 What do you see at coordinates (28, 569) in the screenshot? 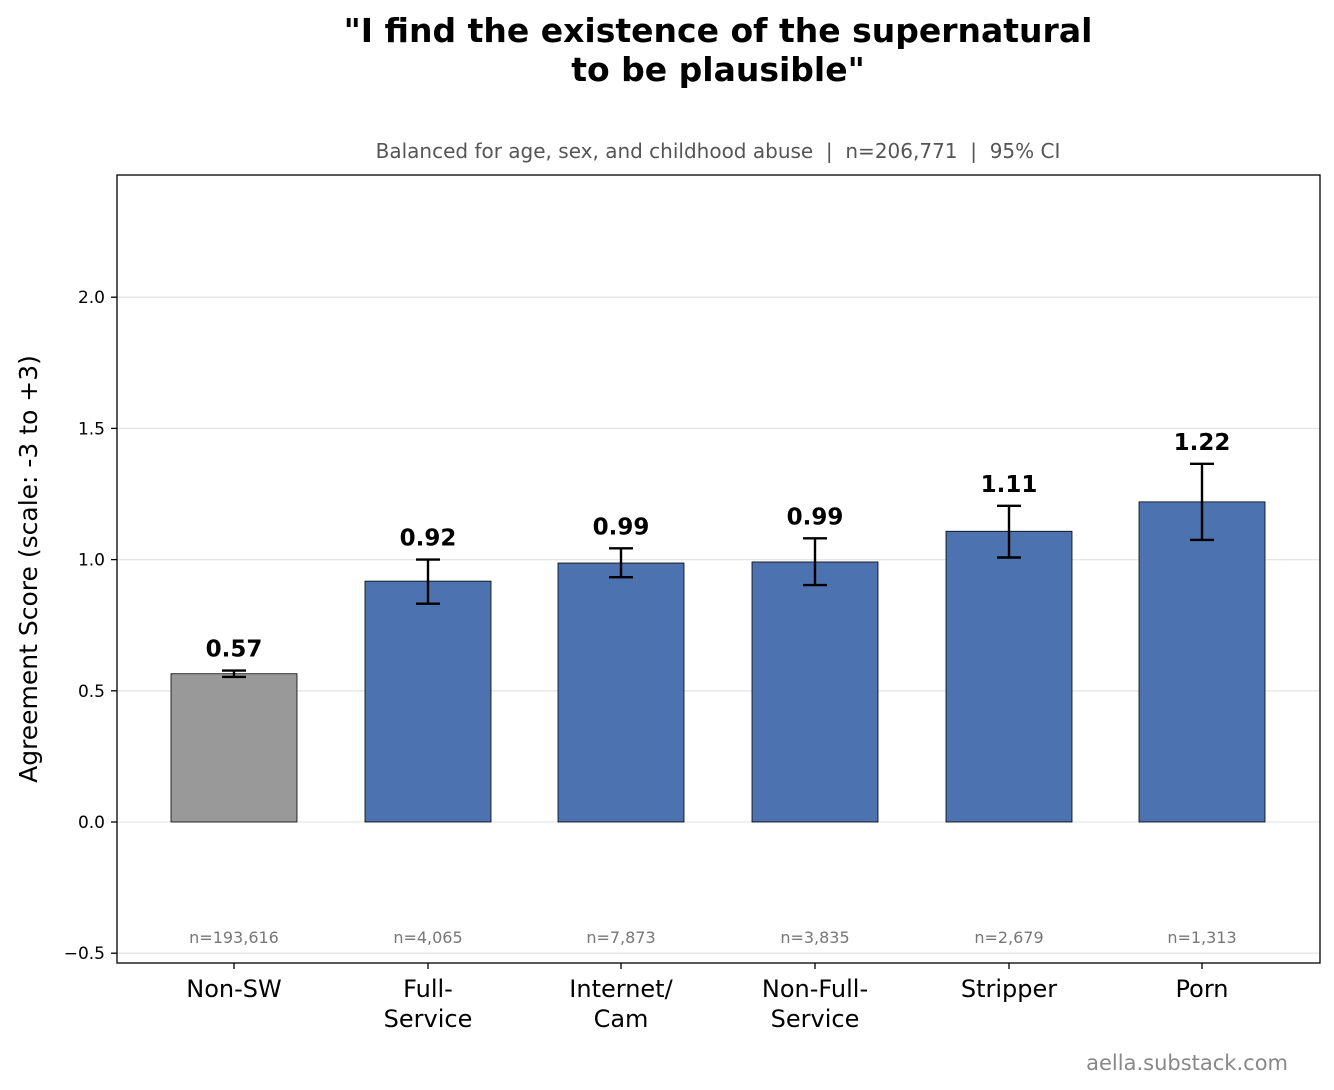
I see `y-axis-label: Agreement Score (scale: -3 to +3)` at bounding box center [28, 569].